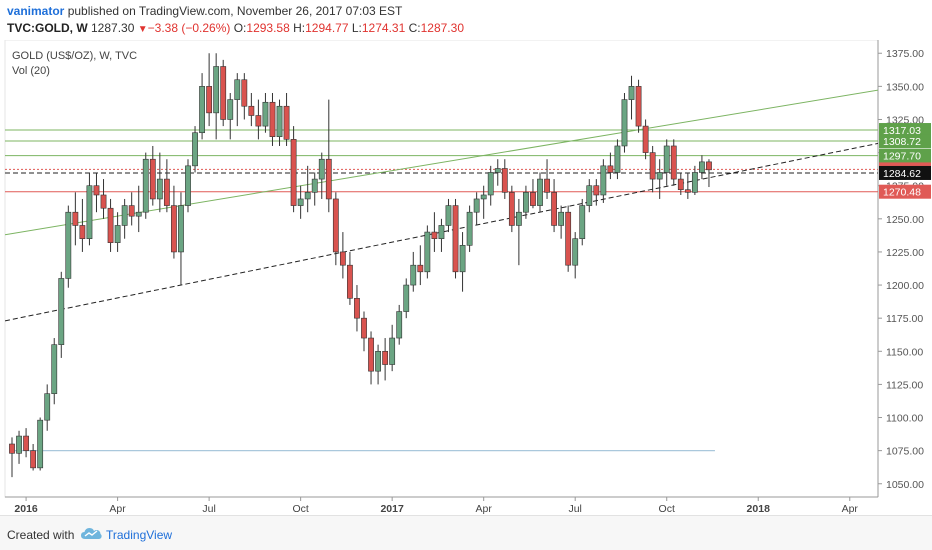 Image resolution: width=932 pixels, height=550 pixels. What do you see at coordinates (905, 220) in the screenshot?
I see `price-tick-label: 1250.00` at bounding box center [905, 220].